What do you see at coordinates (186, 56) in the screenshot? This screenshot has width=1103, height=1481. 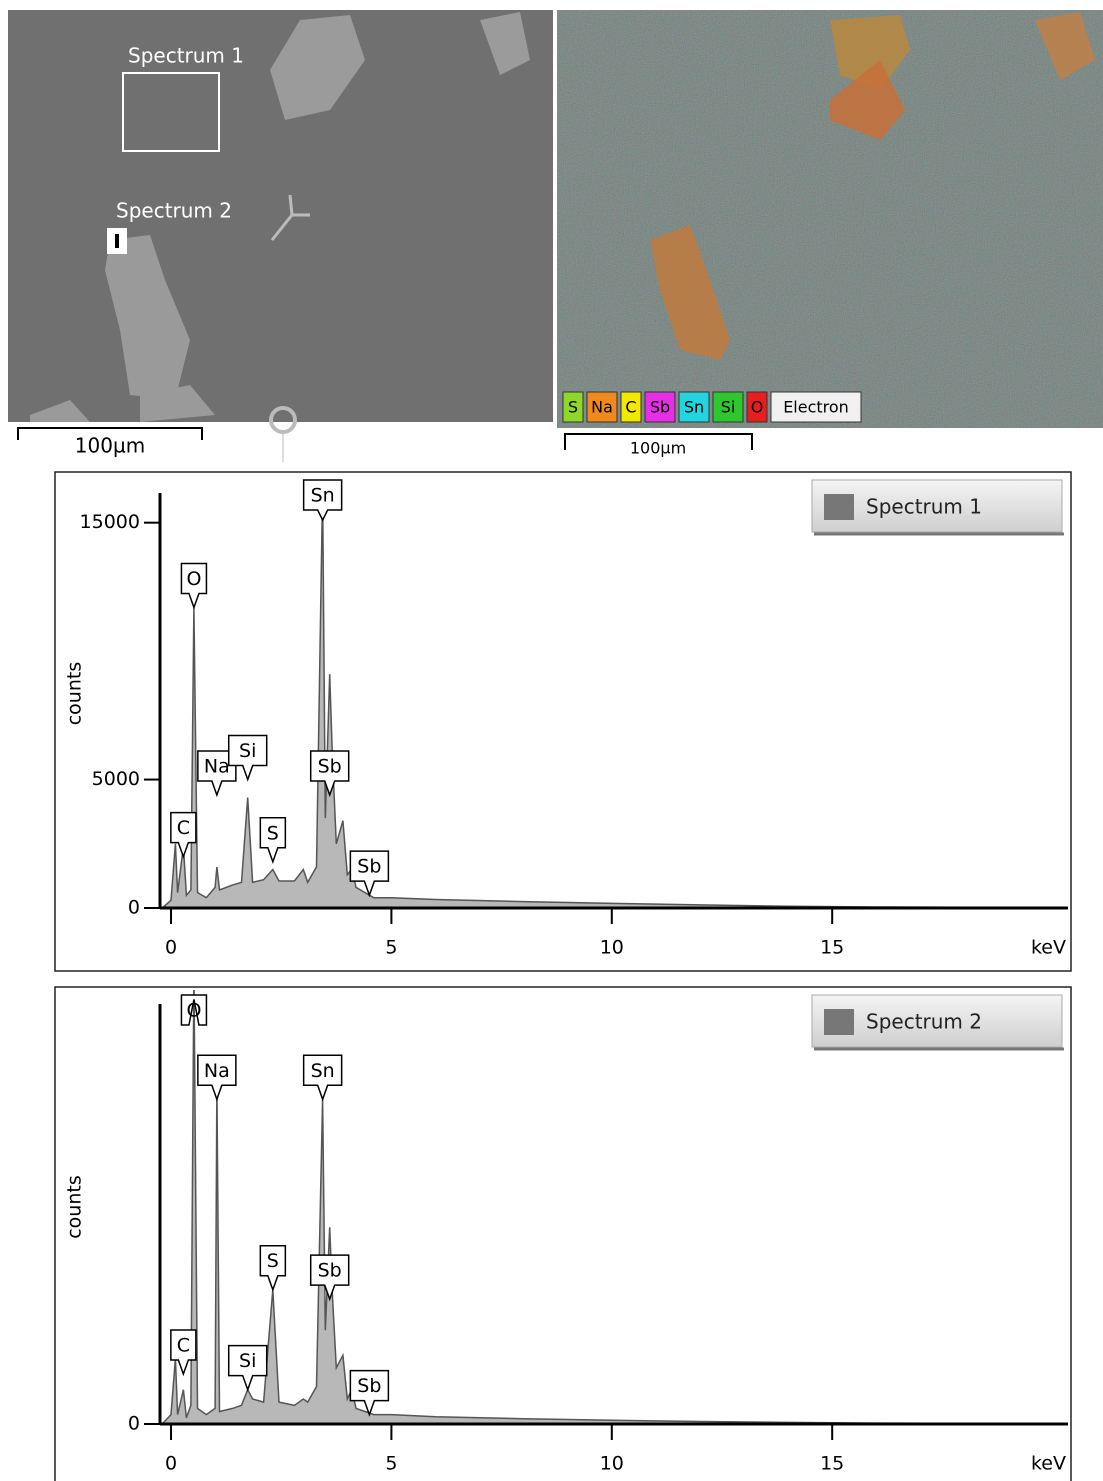 I see `region-label: Spectrum 1` at bounding box center [186, 56].